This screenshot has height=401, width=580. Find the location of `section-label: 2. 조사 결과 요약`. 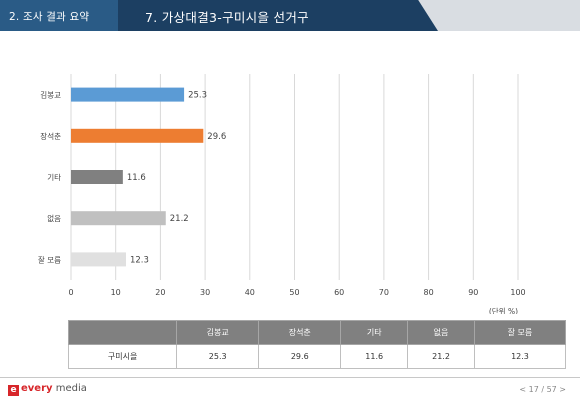

section-label: 2. 조사 결과 요약 is located at coordinates (49, 17).